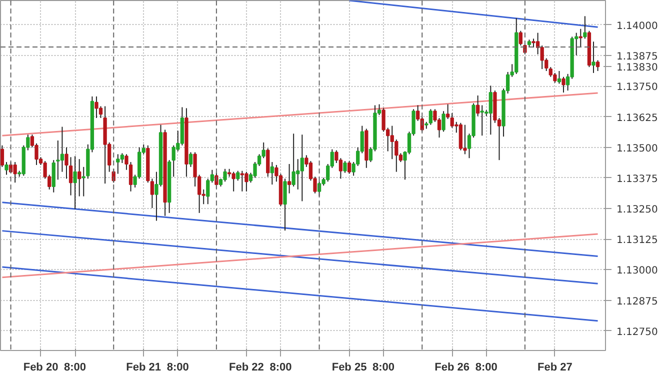 The height and width of the screenshot is (376, 660). What do you see at coordinates (637, 57) in the screenshot?
I see `y-tick-label: 1.13875` at bounding box center [637, 57].